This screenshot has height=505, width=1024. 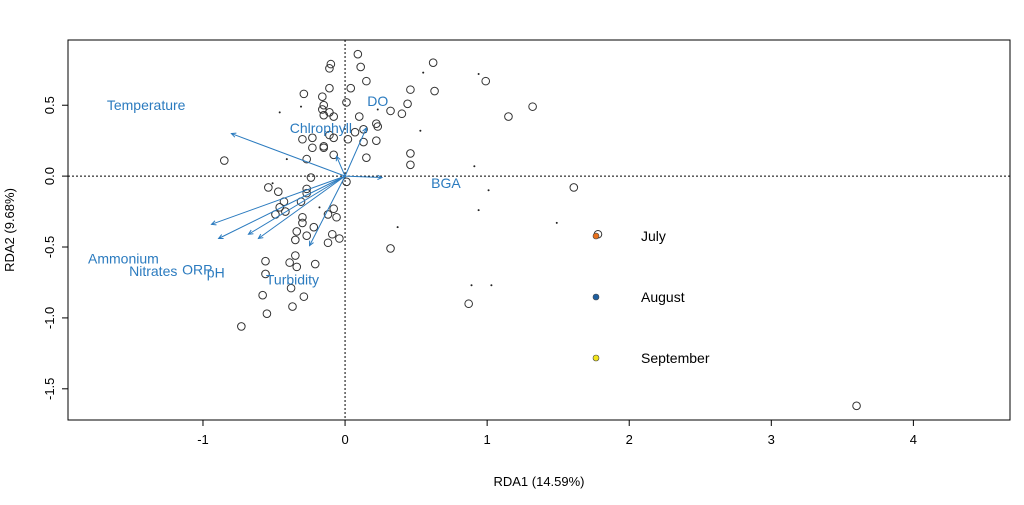 What do you see at coordinates (629, 439) in the screenshot?
I see `x-tick-label: 2` at bounding box center [629, 439].